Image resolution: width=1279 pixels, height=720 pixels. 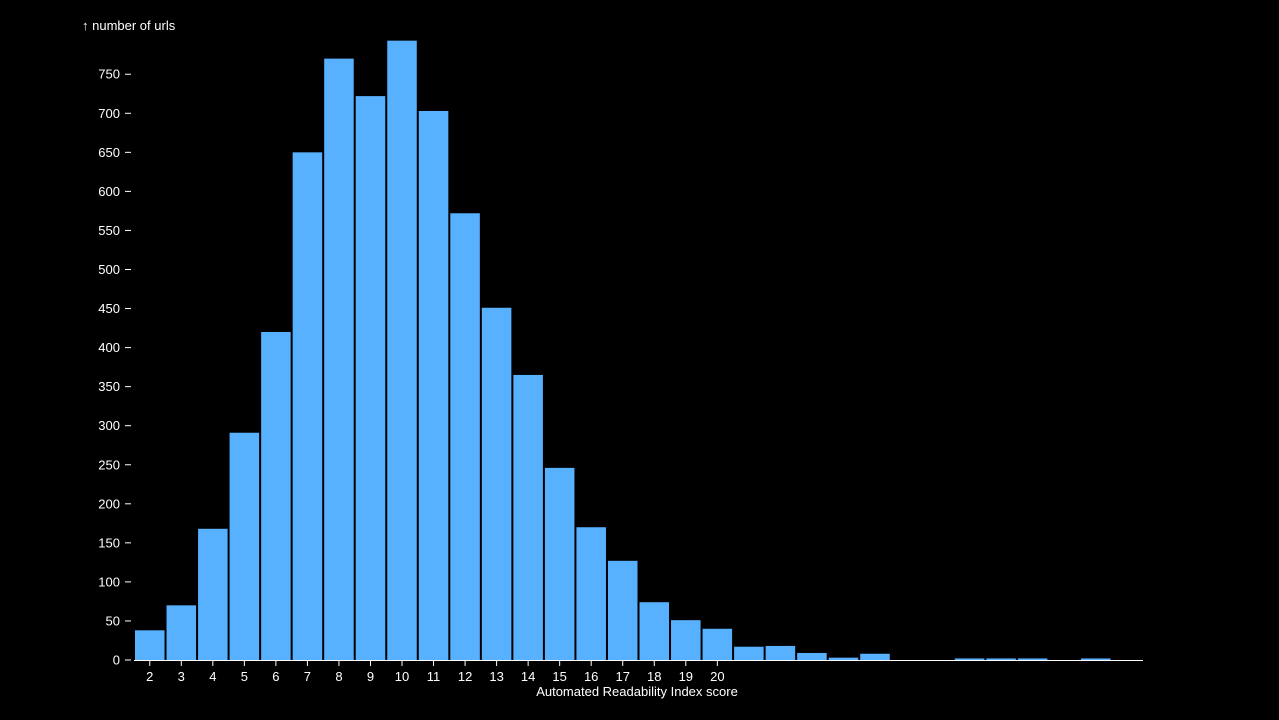 What do you see at coordinates (591, 676) in the screenshot?
I see `x-tick-label: 16` at bounding box center [591, 676].